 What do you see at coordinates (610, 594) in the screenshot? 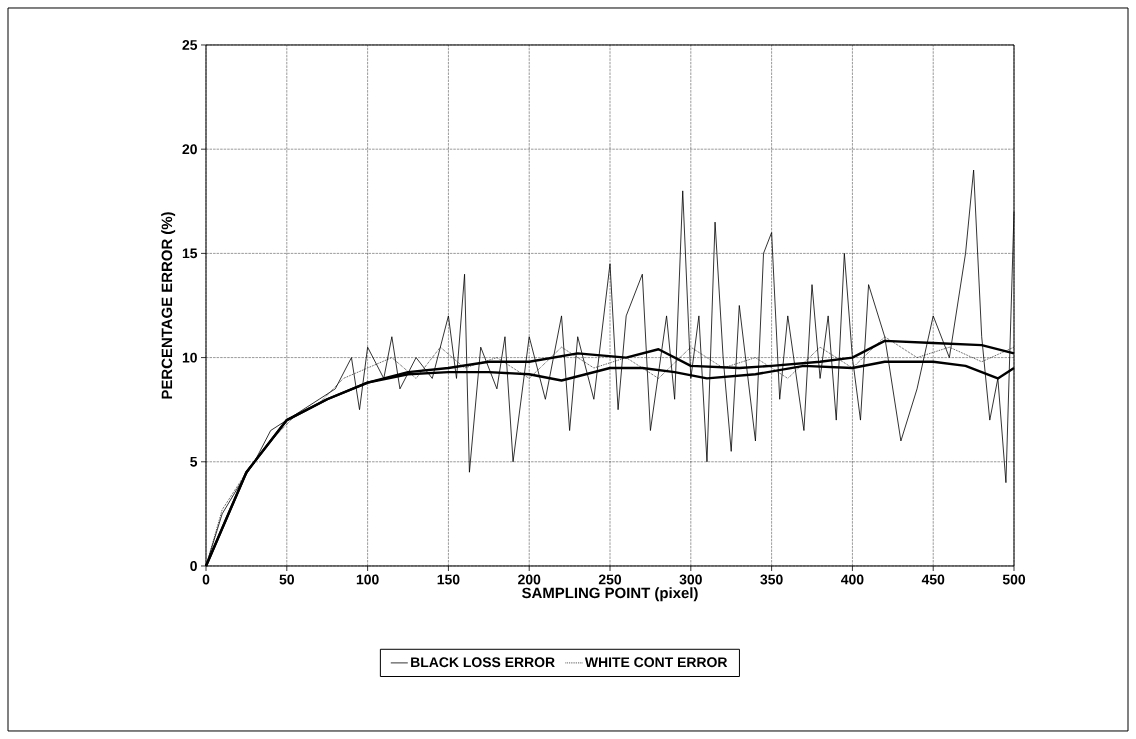
I see `x-axis-title: SAMPLING POINT (pixel)` at bounding box center [610, 594].